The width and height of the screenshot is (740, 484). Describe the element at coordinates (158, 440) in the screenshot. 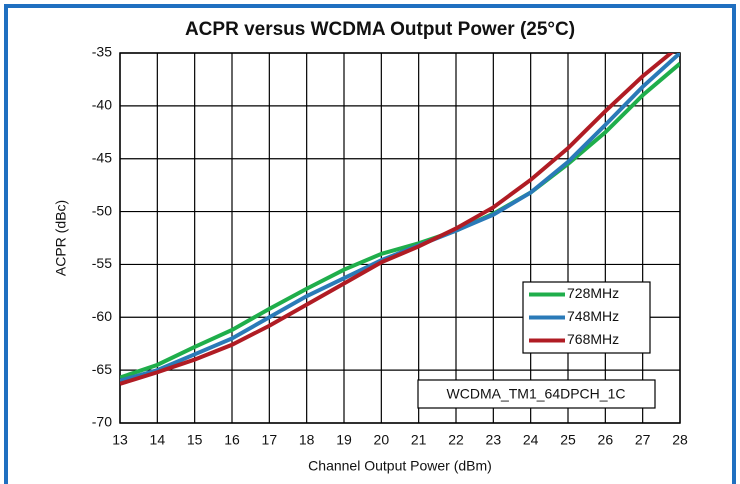

I see `x-tick-label: 14` at that location.